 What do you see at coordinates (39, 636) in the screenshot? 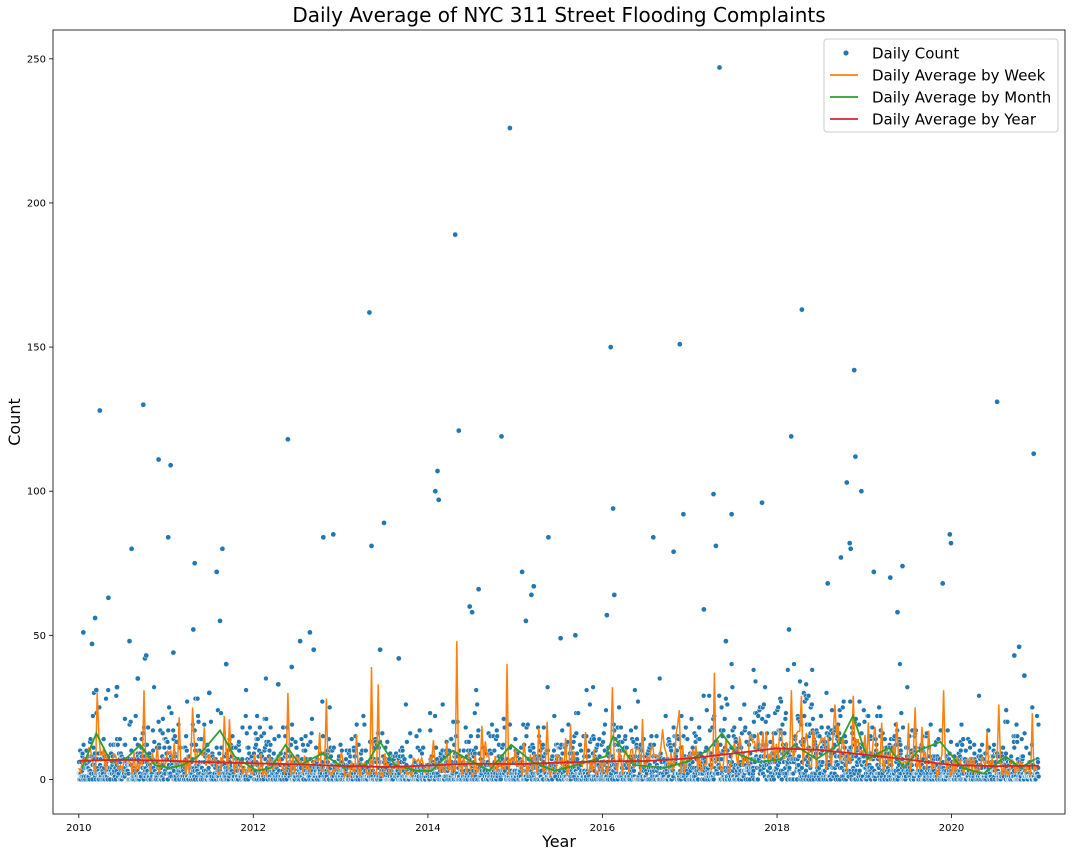
I see `y-tick-label: 50` at bounding box center [39, 636].